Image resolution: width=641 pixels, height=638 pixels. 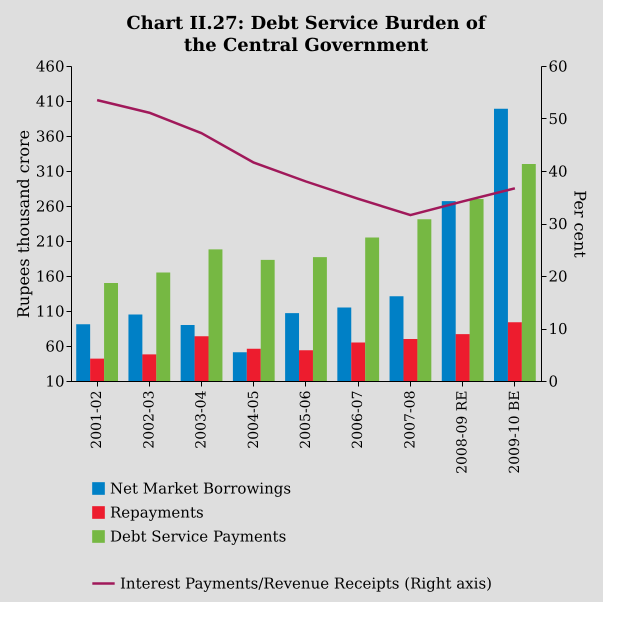 What do you see at coordinates (23, 224) in the screenshot?
I see `y-axis-title: Rupees thousand crore` at bounding box center [23, 224].